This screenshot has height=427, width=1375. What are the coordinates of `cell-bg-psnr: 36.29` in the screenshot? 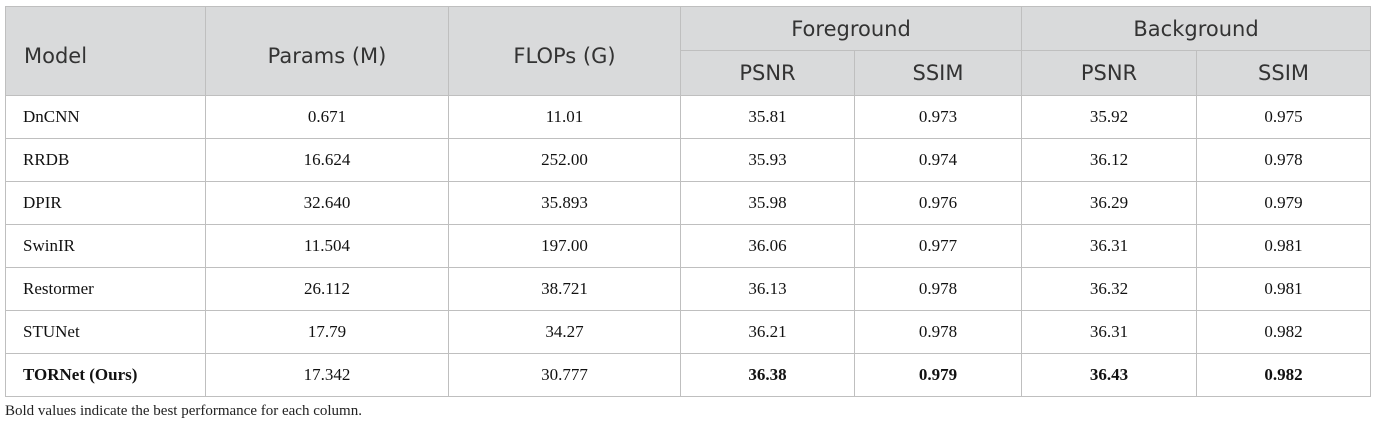 It's located at (1109, 203).